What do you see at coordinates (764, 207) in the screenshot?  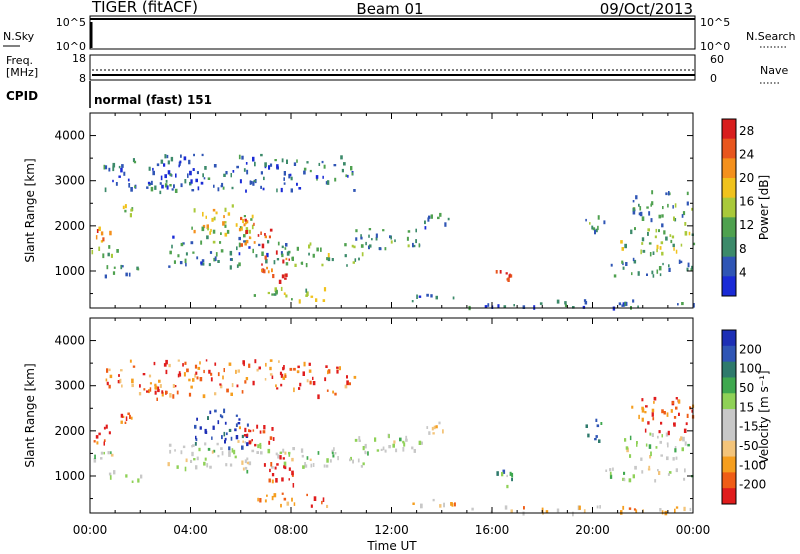 I see `power-colorbar-title: Power [dB]` at bounding box center [764, 207].